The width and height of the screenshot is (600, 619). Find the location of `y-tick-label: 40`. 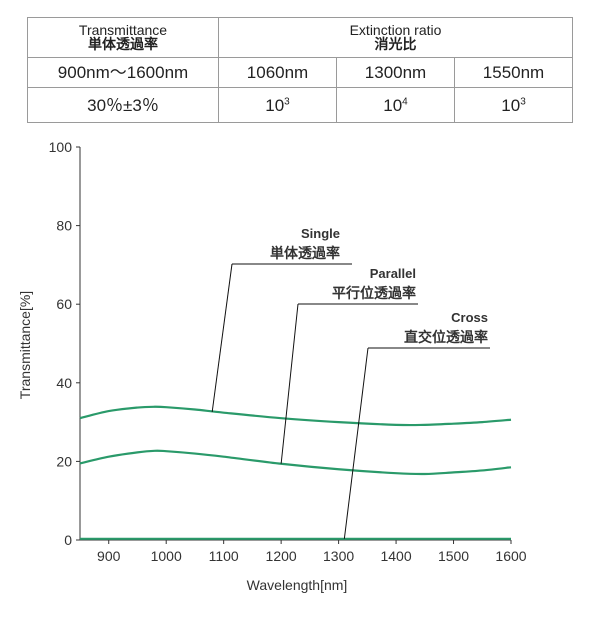

y-tick-label: 40 is located at coordinates (64, 383).